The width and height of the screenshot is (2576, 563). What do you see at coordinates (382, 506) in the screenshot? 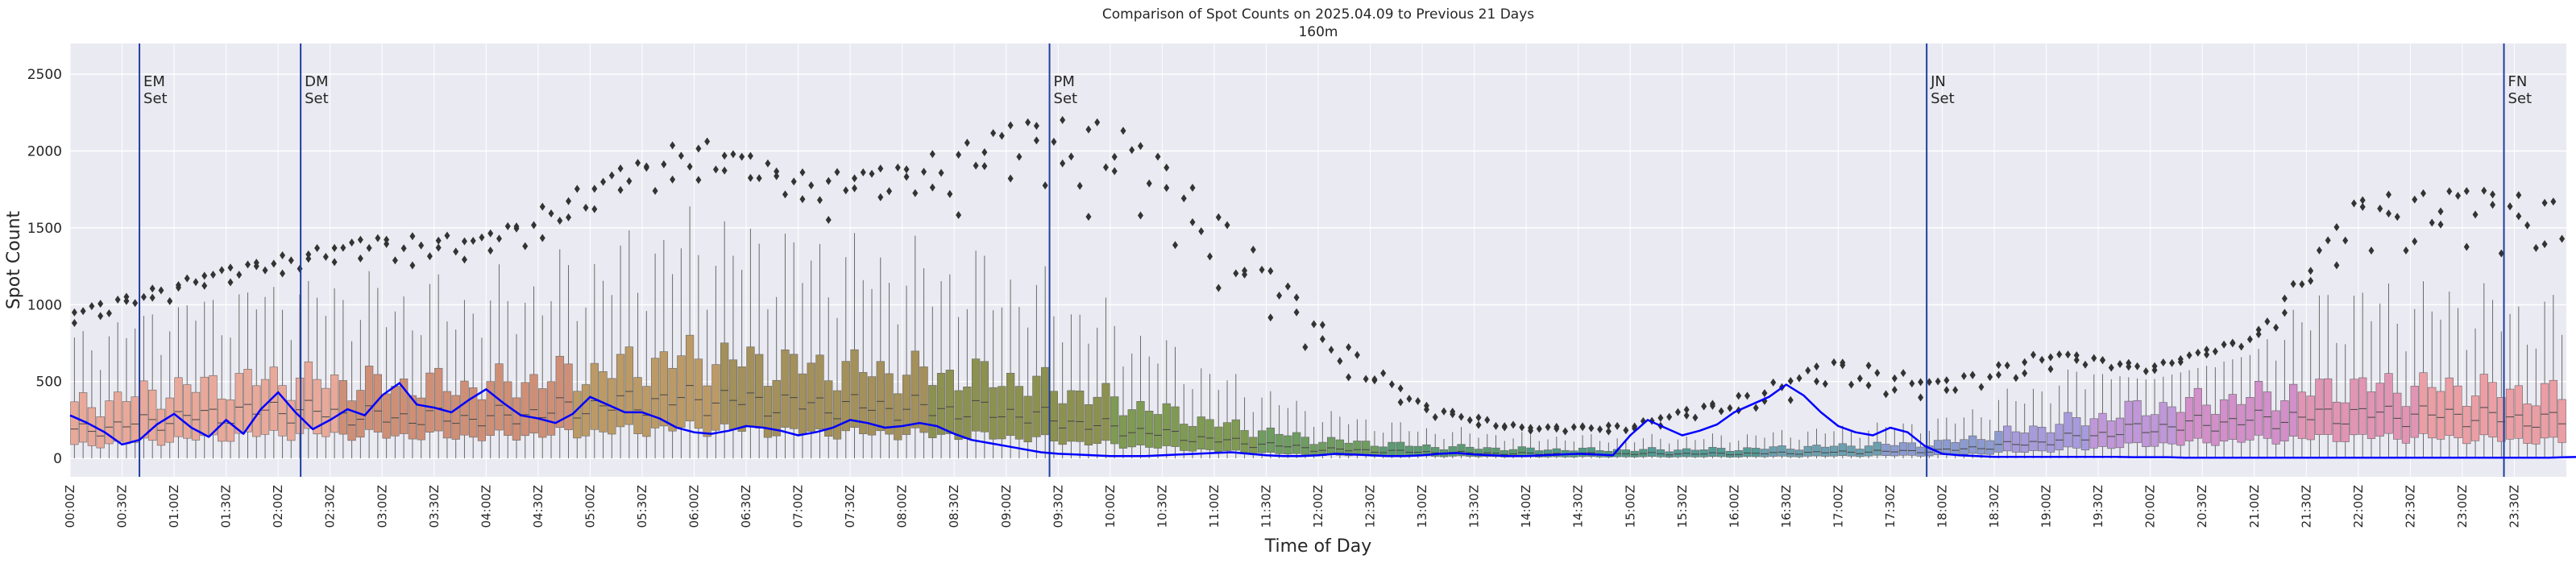
I see `x-tick-label: 03:00Z` at bounding box center [382, 506].